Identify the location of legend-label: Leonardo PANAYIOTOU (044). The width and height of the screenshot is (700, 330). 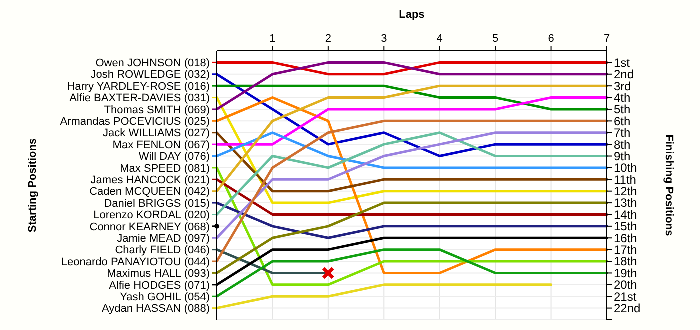
(135, 262).